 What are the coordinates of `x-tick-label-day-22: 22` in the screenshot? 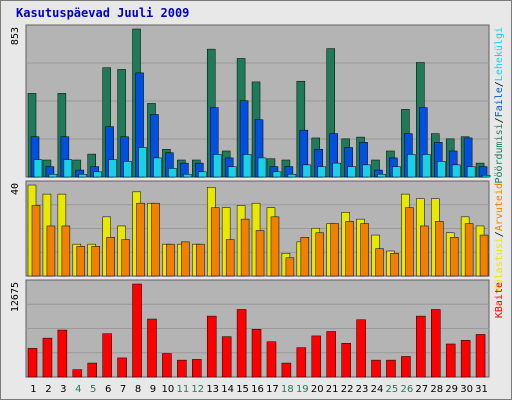 It's located at (347, 389).